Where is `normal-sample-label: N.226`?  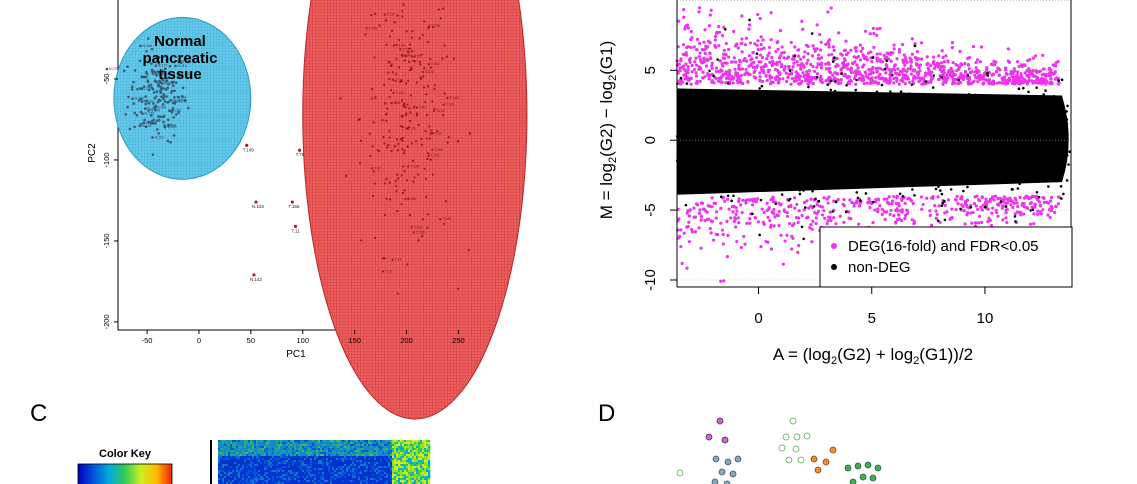 normal-sample-label: N.226 is located at coordinates (186, 62).